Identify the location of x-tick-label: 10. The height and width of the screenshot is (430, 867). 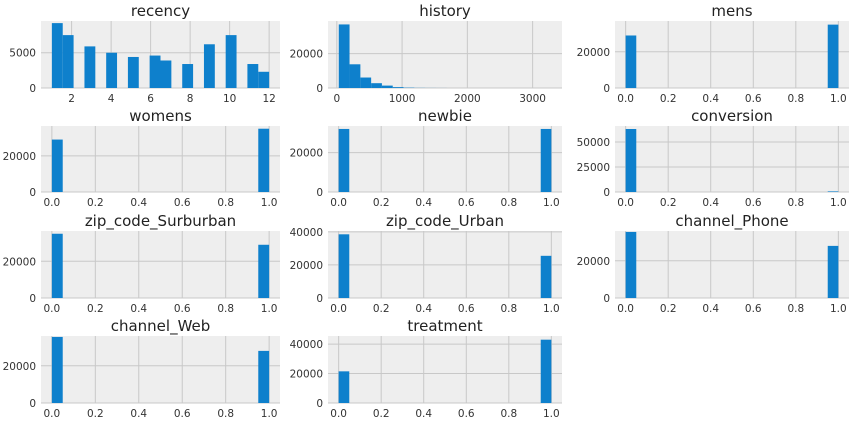
(229, 99).